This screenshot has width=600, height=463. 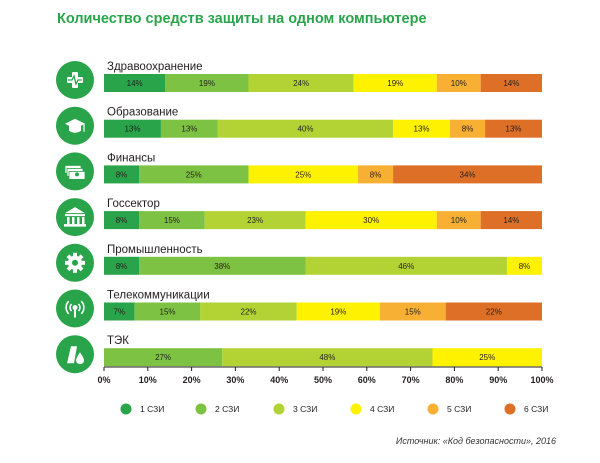 I want to click on segment-value-label: 23%, so click(x=255, y=220).